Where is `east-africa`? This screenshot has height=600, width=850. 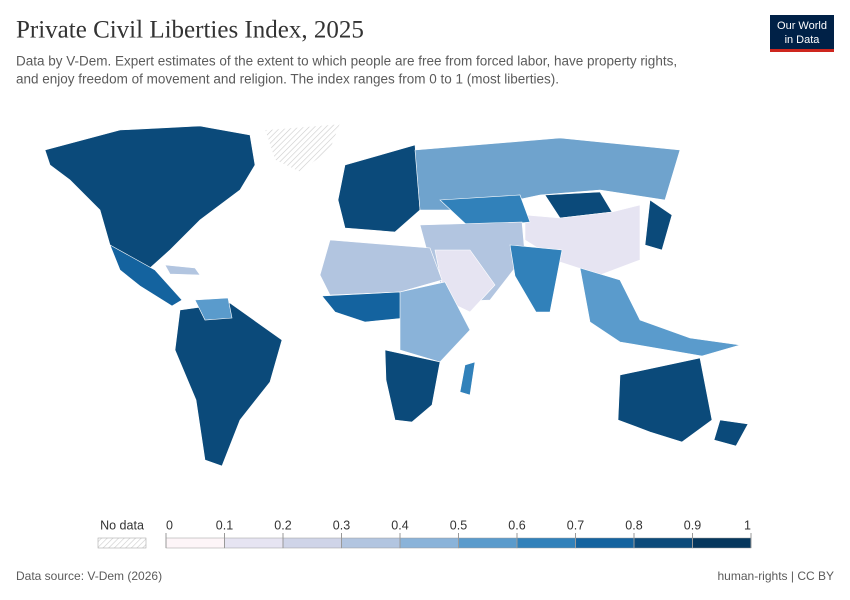
east-africa is located at coordinates (435, 322).